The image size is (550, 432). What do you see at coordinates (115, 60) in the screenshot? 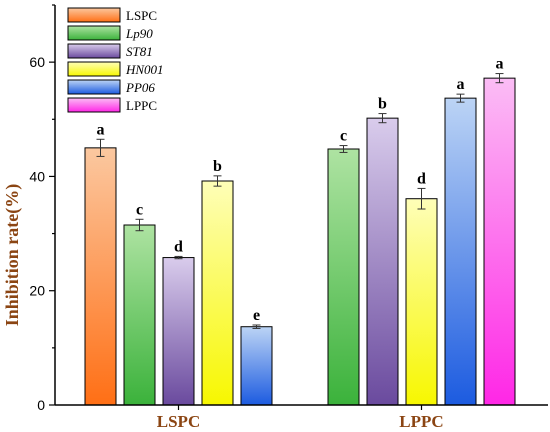
I see `legend: LSPC Lp90 ST81 HN001 PP06 LPPC` at bounding box center [115, 60].